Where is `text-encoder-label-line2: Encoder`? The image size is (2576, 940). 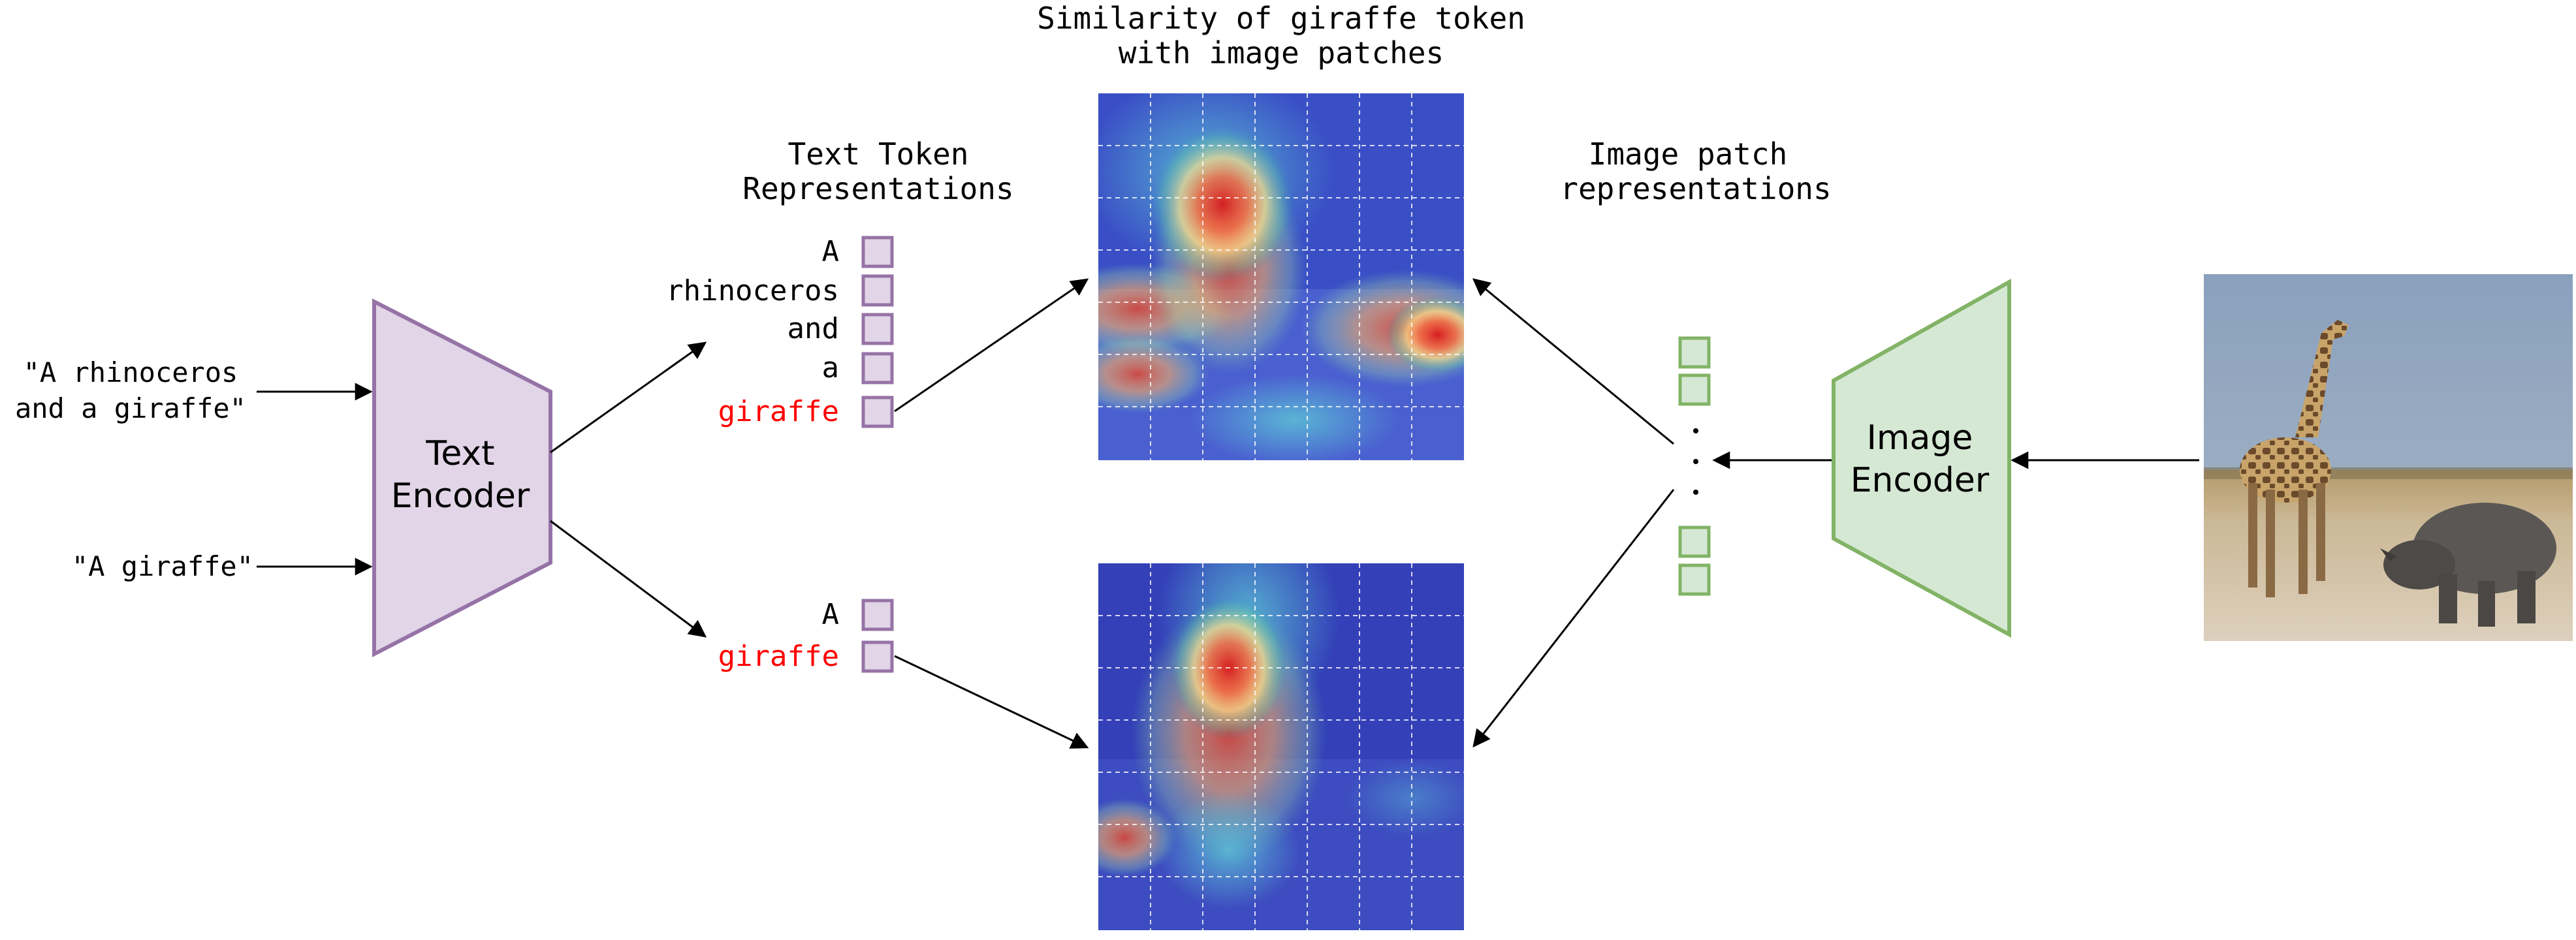
text-encoder-label-line2: Encoder is located at coordinates (461, 497).